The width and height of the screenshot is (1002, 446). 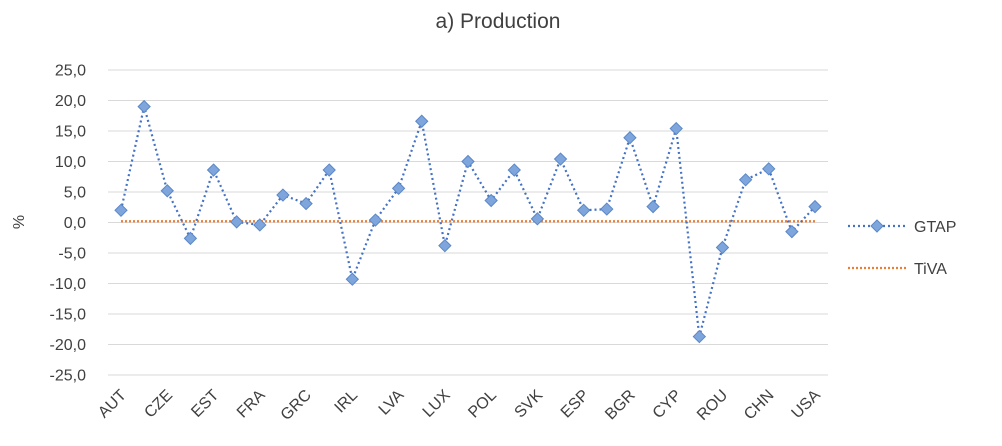 I want to click on x-tick-label: POL, so click(x=482, y=404).